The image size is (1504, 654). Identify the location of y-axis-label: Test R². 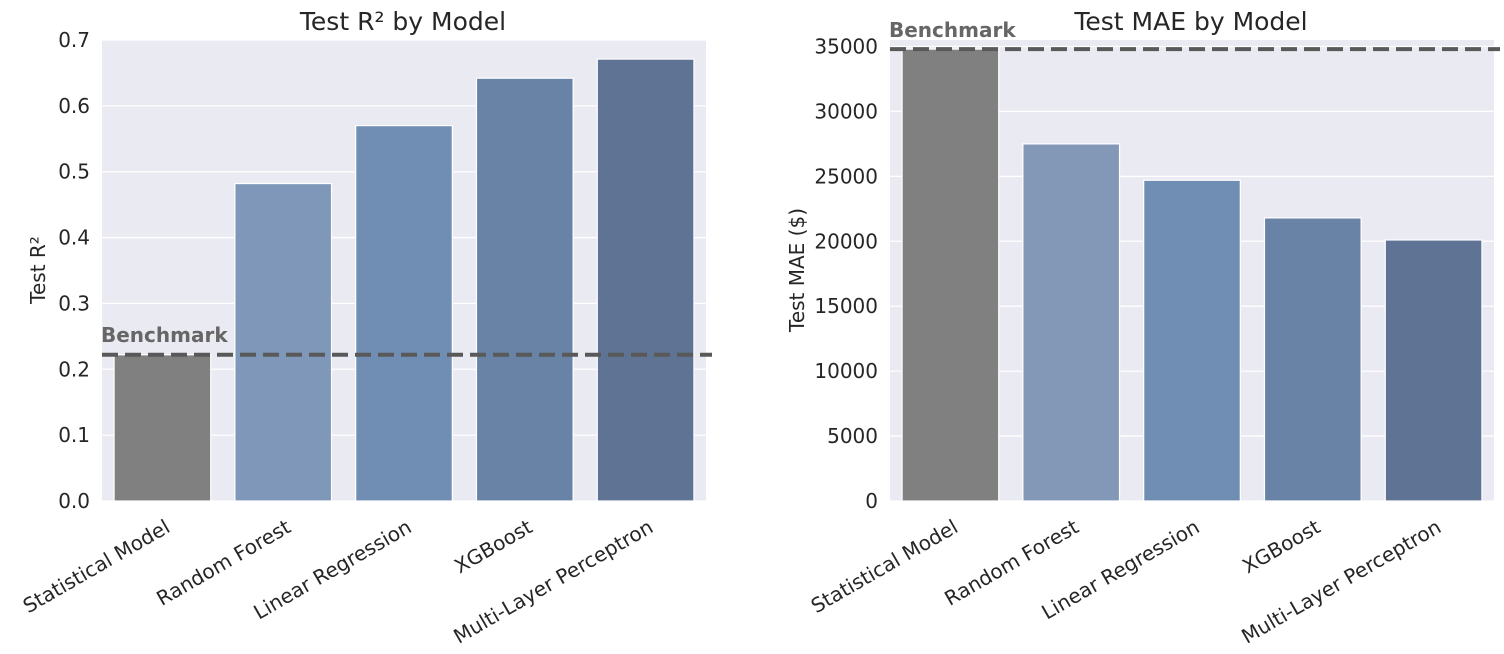
(38, 270).